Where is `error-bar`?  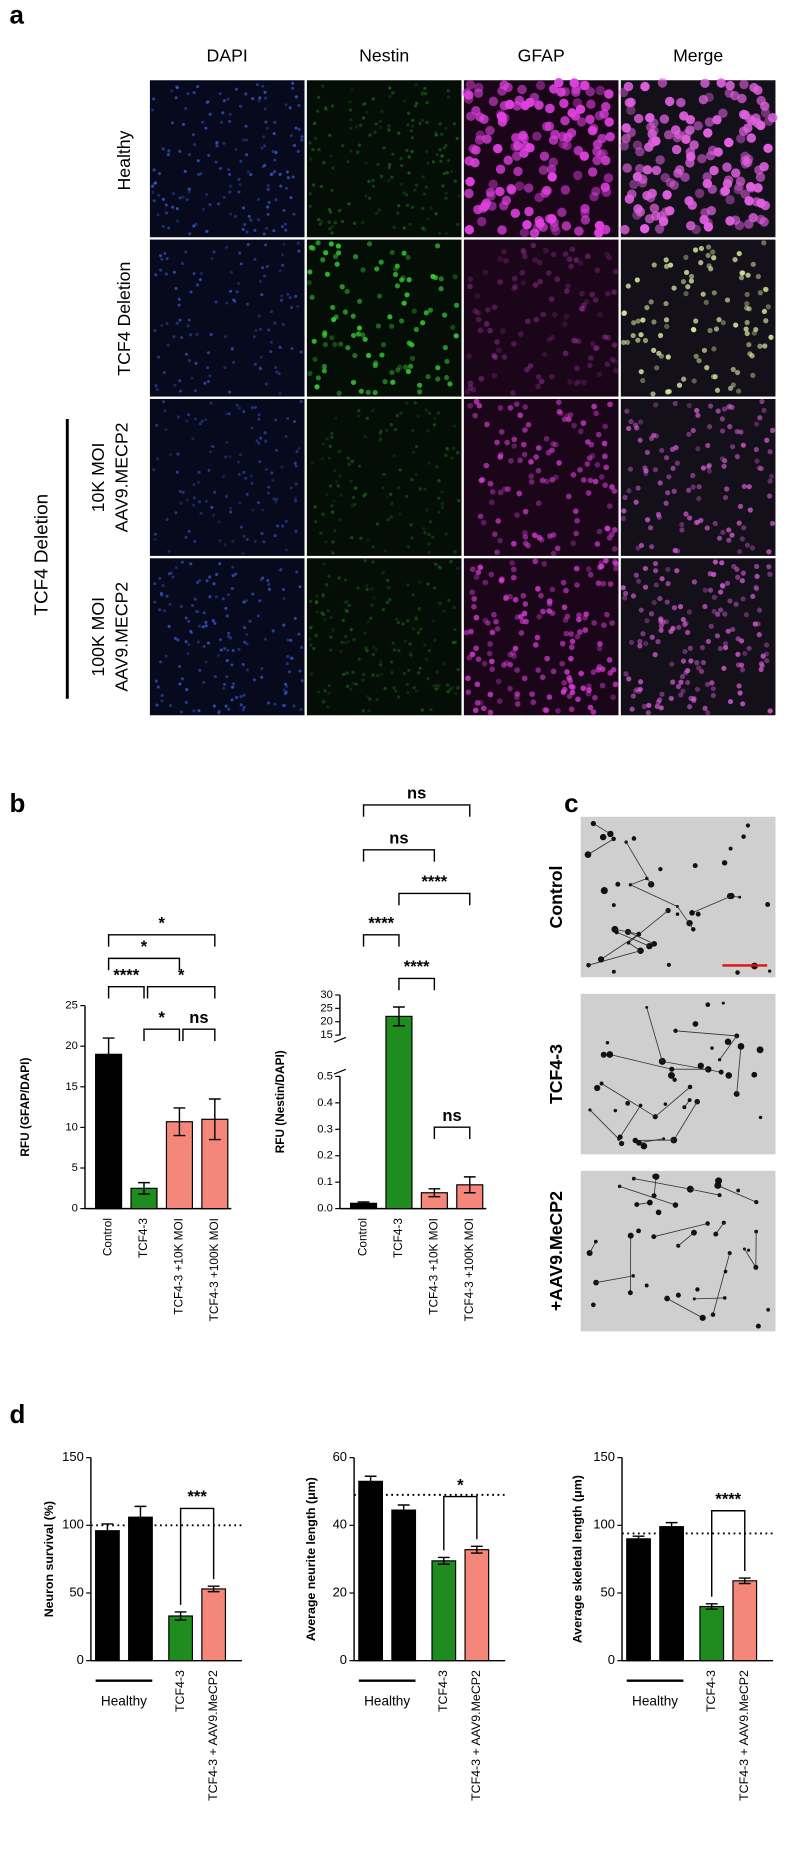
error-bar is located at coordinates (363, 1203).